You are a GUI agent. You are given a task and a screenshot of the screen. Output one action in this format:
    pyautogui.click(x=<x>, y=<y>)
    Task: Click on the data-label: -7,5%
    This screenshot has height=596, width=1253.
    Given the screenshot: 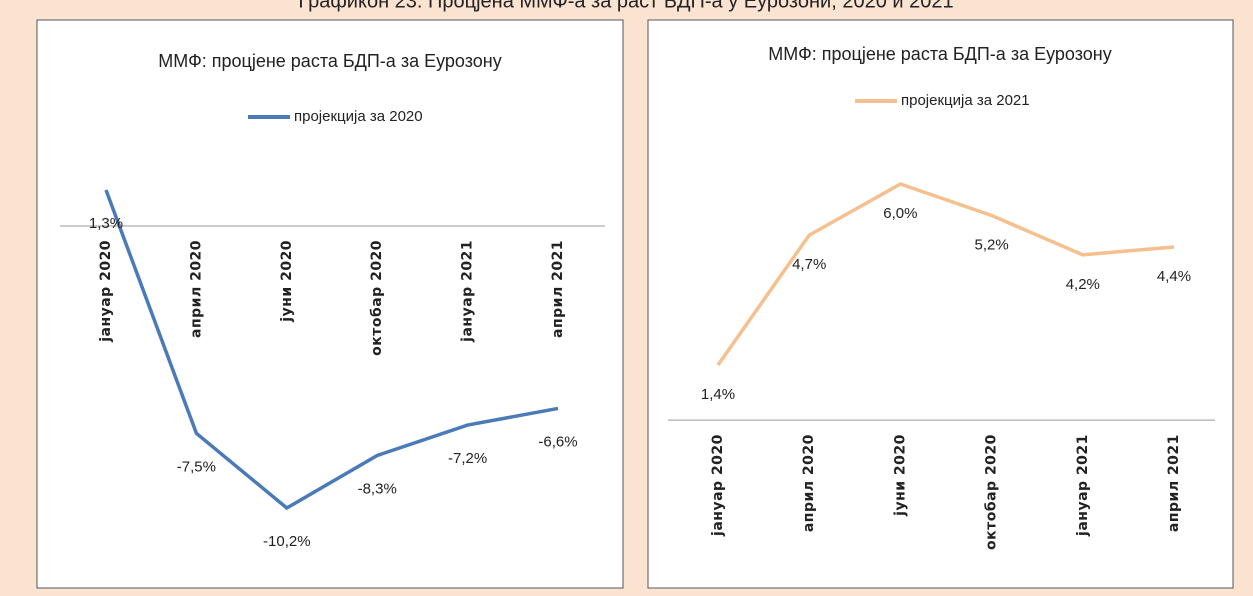 What is the action you would take?
    pyautogui.click(x=196, y=466)
    